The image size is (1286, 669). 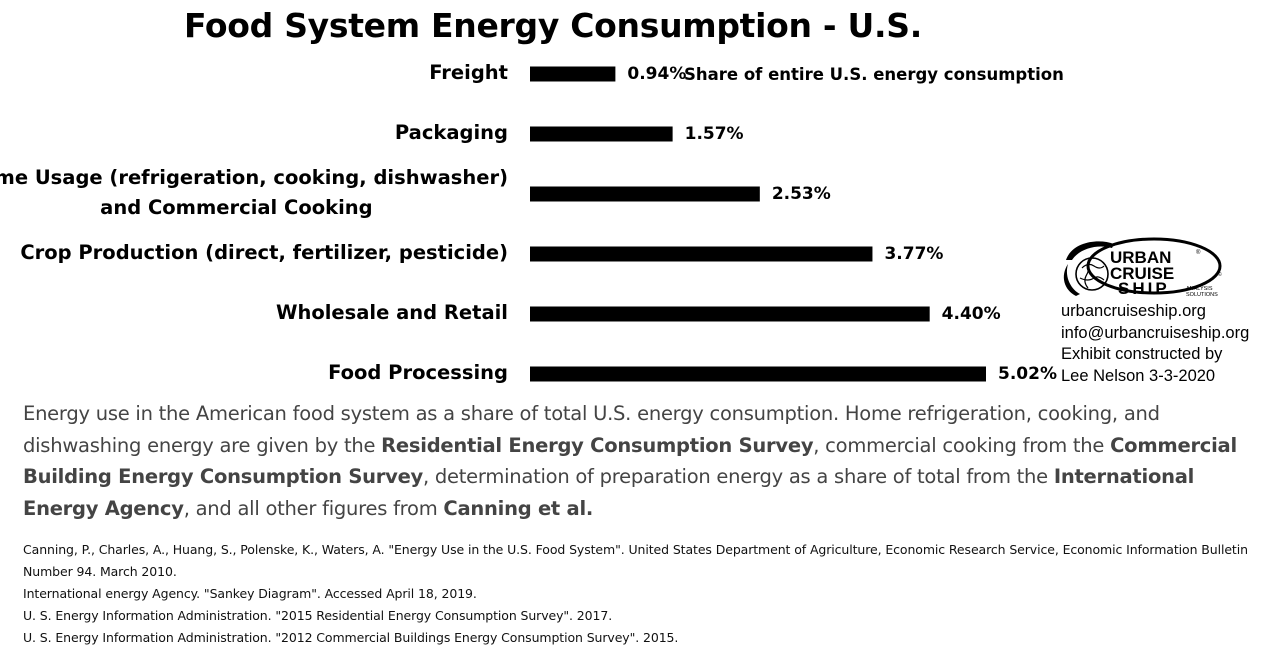 What do you see at coordinates (1155, 332) in the screenshot?
I see `email-link: info@urbancruiseship.org` at bounding box center [1155, 332].